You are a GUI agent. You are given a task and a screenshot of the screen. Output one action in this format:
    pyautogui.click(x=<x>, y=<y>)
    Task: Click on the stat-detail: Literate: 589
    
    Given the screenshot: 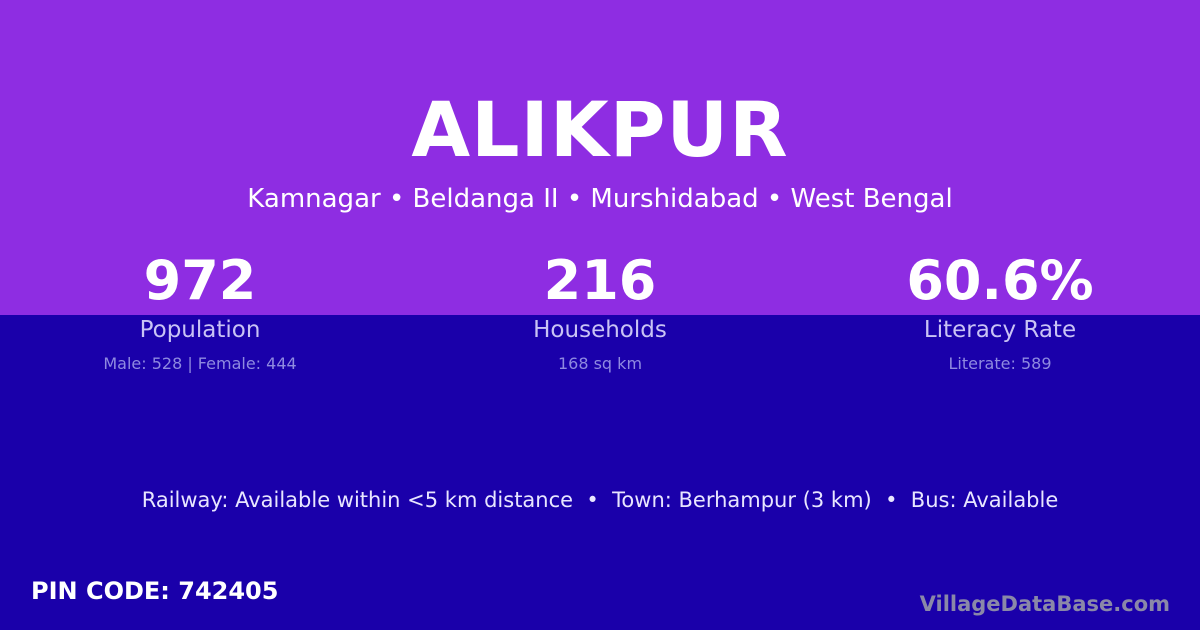 What is the action you would take?
    pyautogui.click(x=1000, y=363)
    